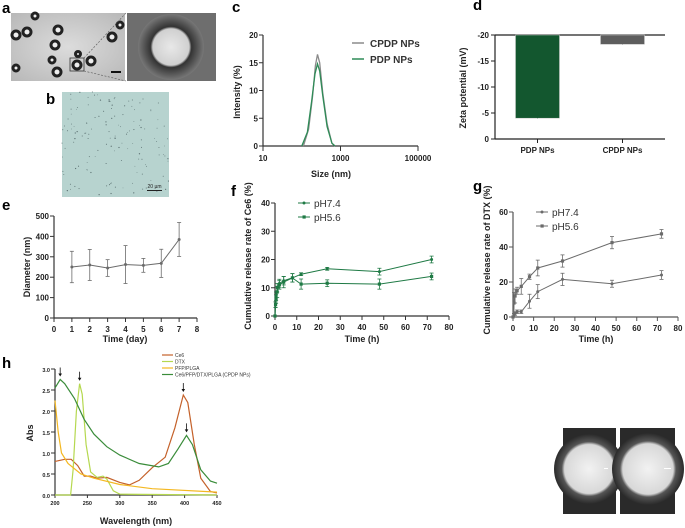 The image size is (685, 528). What do you see at coordinates (533, 328) in the screenshot?
I see `g-x-tick-label: 10` at bounding box center [533, 328].